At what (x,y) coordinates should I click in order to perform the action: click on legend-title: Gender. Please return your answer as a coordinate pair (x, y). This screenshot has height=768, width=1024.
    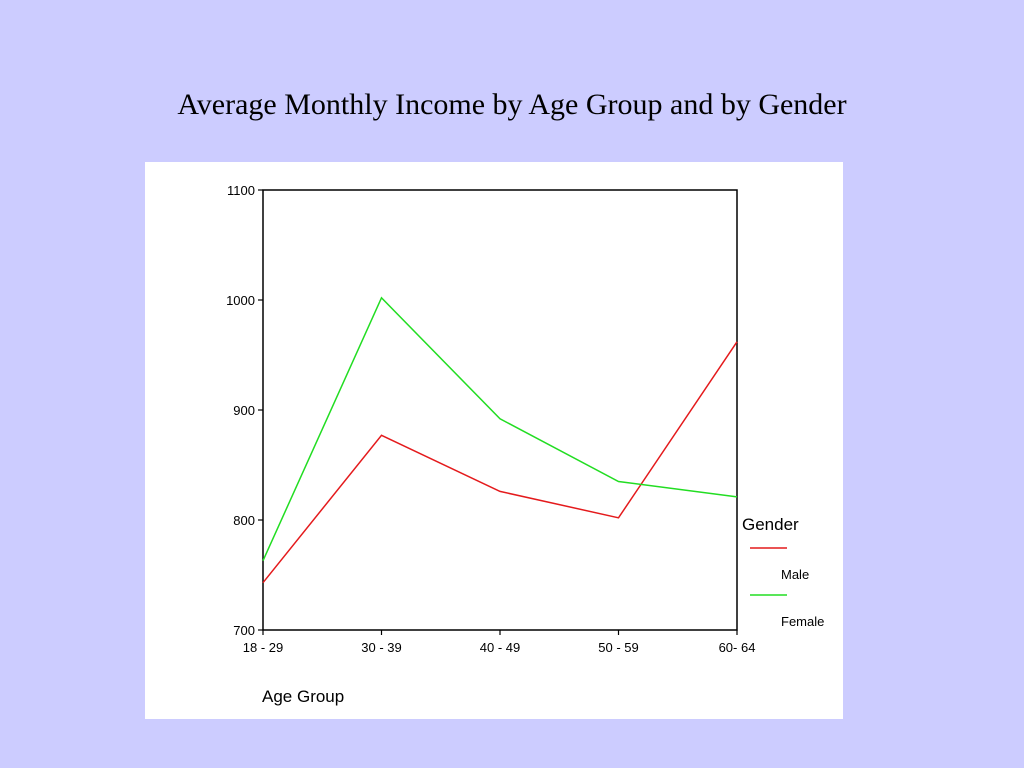
    Looking at the image, I should click on (770, 524).